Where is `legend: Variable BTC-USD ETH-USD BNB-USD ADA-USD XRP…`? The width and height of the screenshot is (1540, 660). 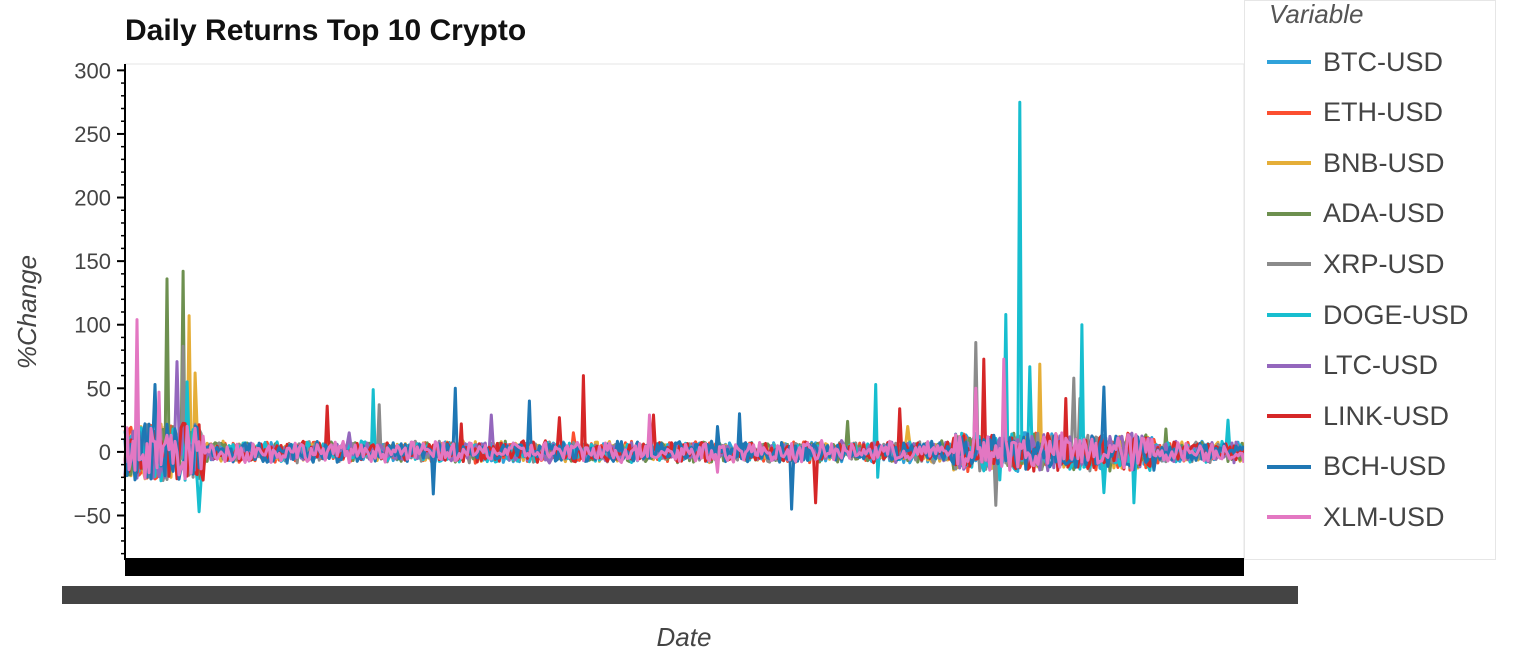
legend: Variable BTC-USD ETH-USD BNB-USD ADA-USD XRP… is located at coordinates (1370, 280).